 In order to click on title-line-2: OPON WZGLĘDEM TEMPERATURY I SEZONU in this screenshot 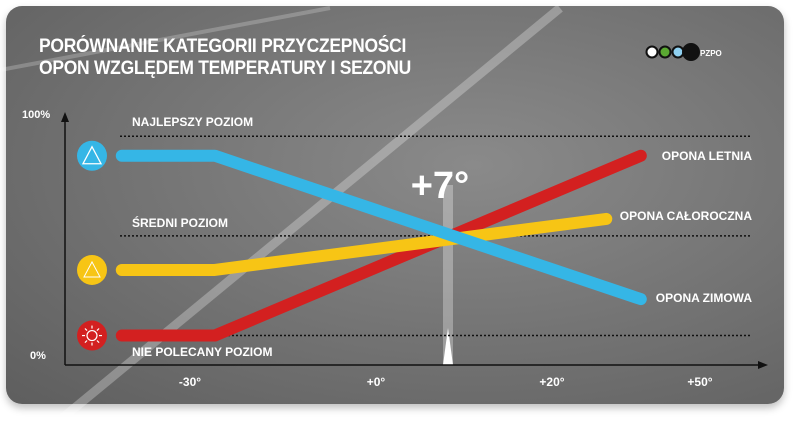, I will do `click(225, 68)`.